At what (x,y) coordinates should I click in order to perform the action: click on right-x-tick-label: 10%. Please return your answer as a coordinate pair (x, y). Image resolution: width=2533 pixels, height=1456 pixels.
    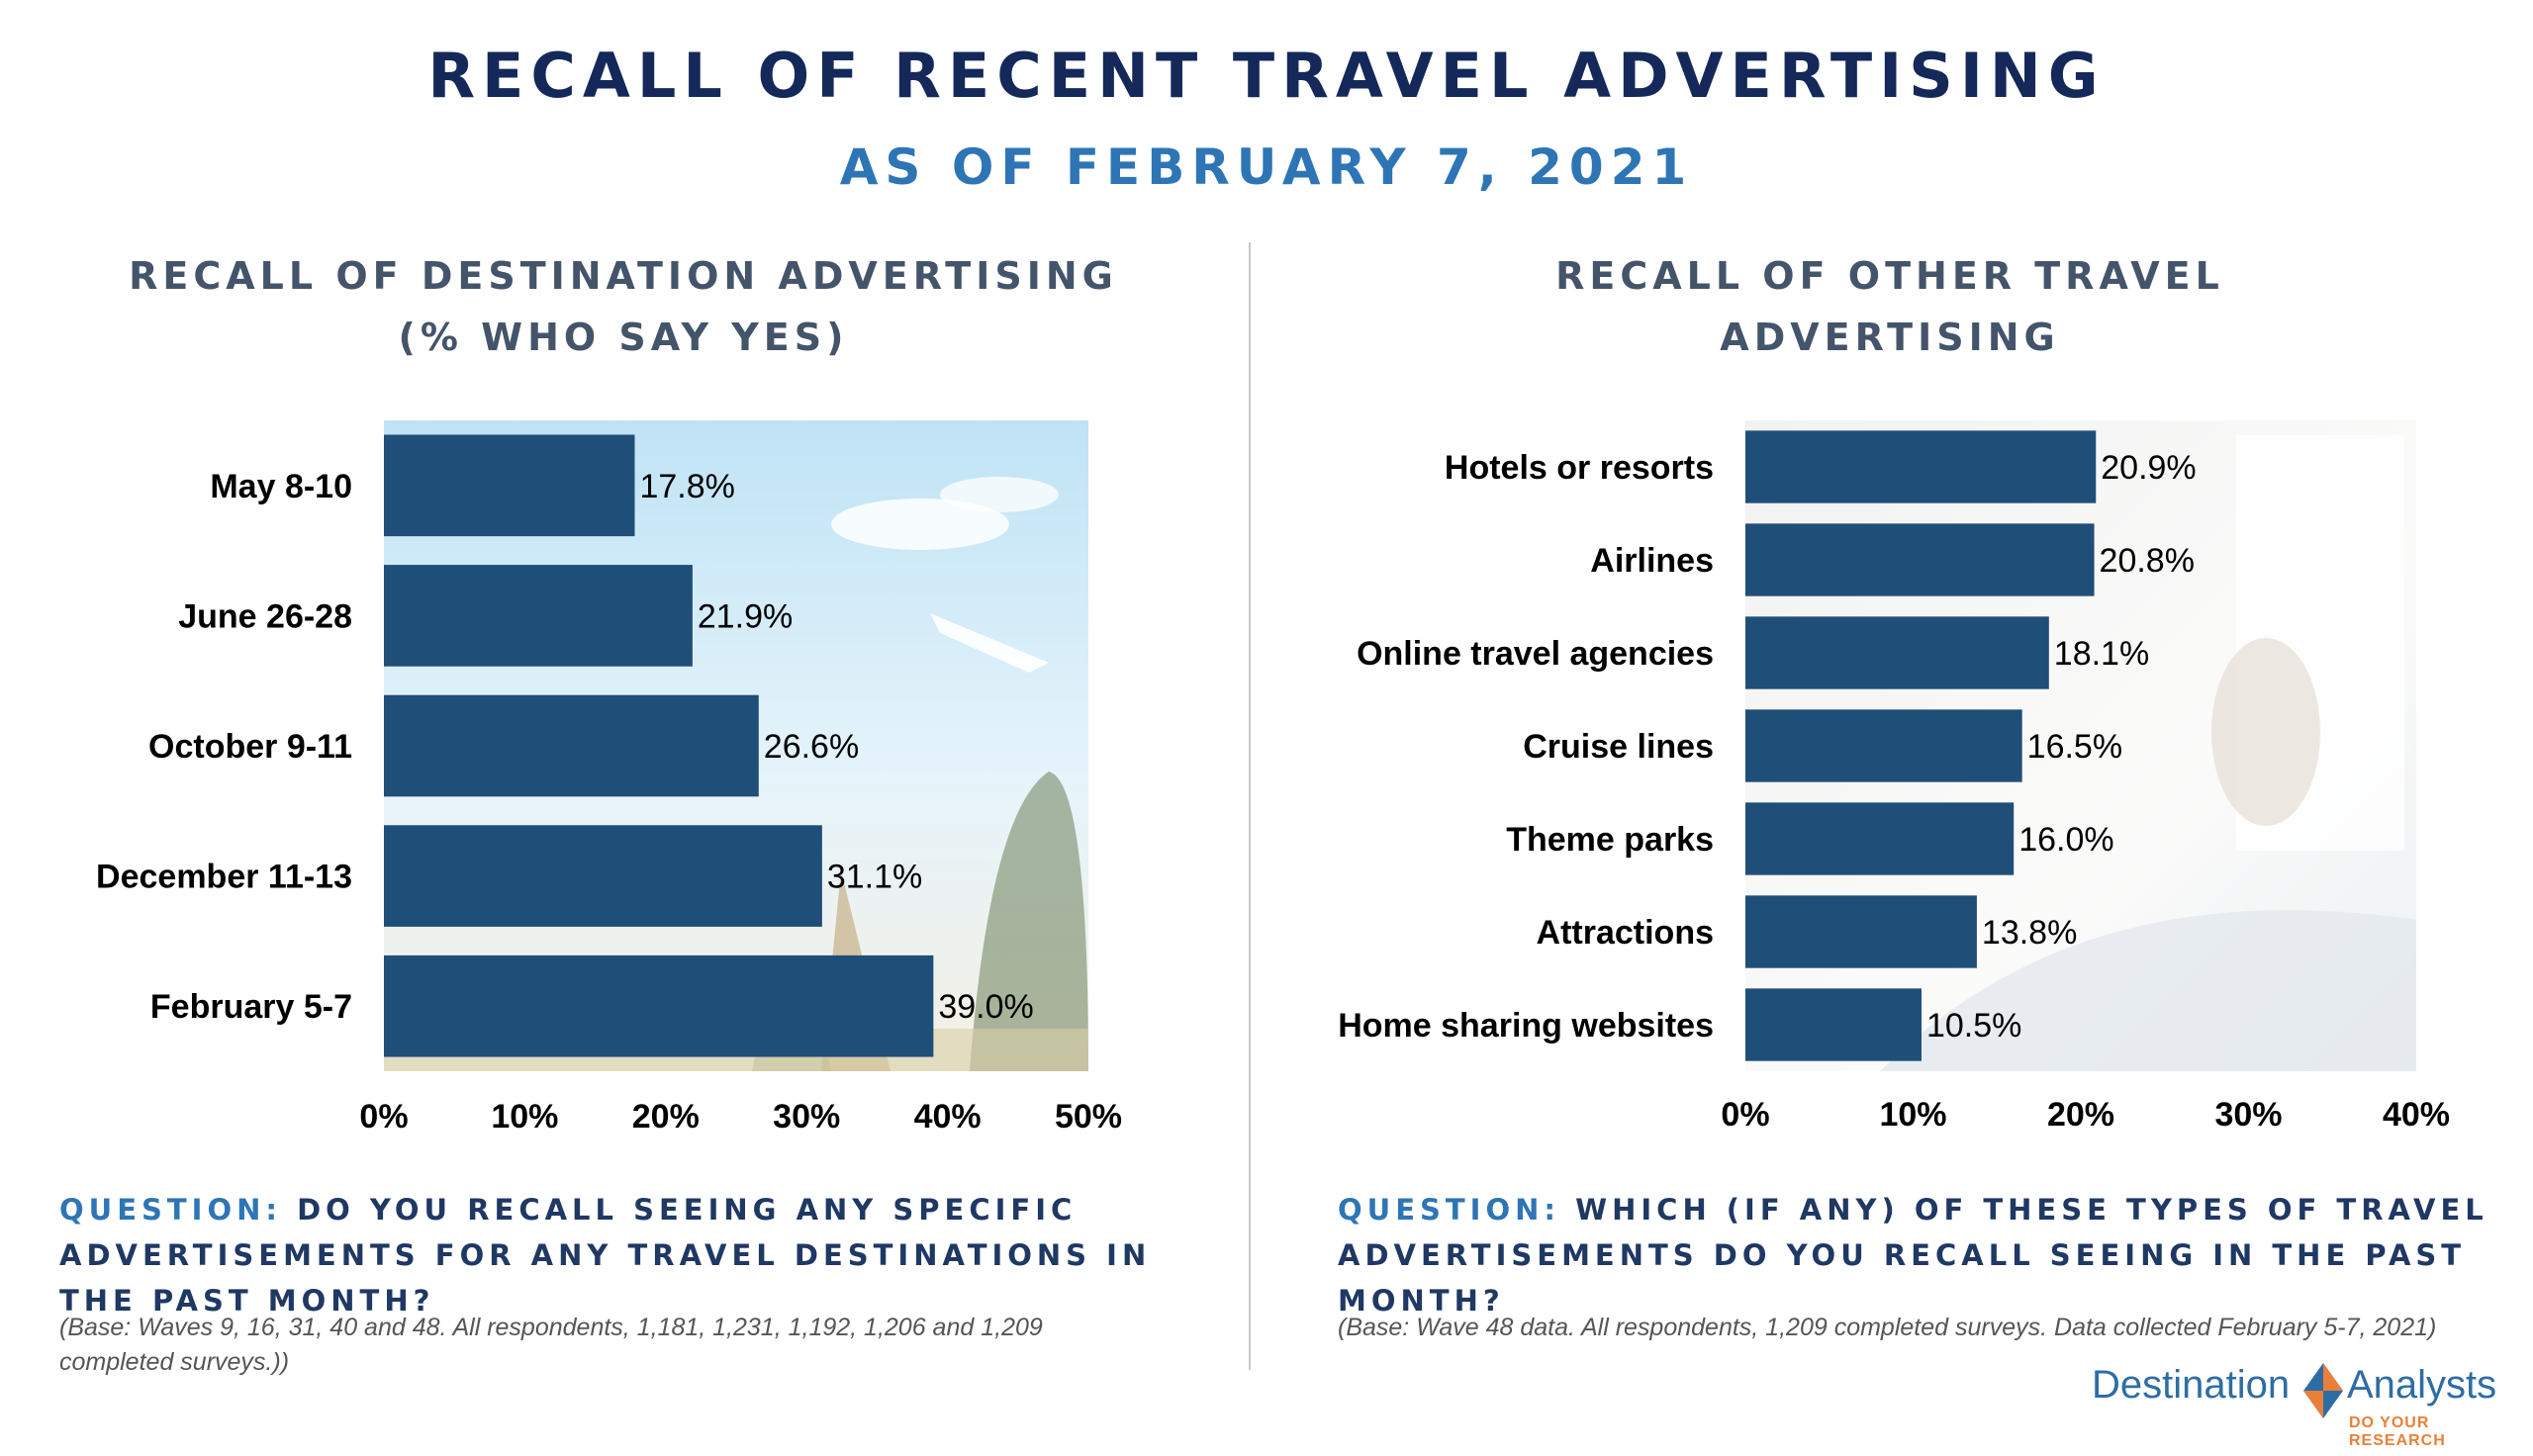
    Looking at the image, I should click on (1913, 1115).